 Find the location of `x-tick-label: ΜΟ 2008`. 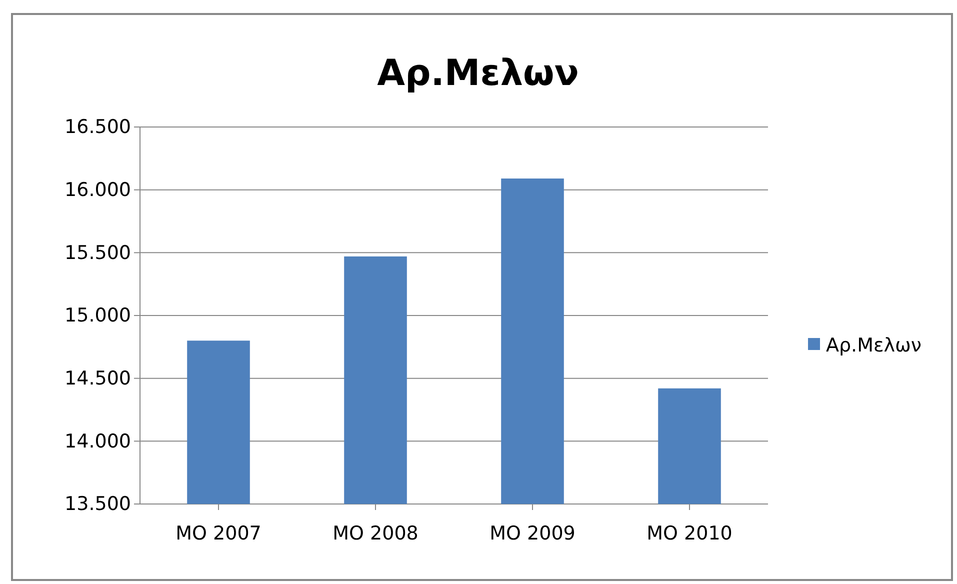

x-tick-label: ΜΟ 2008 is located at coordinates (375, 533).